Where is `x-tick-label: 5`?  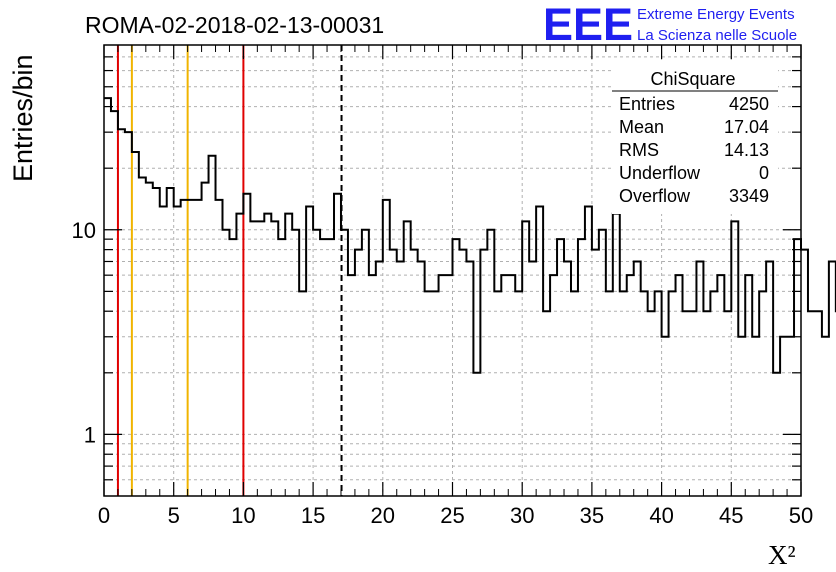 x-tick-label: 5 is located at coordinates (174, 515).